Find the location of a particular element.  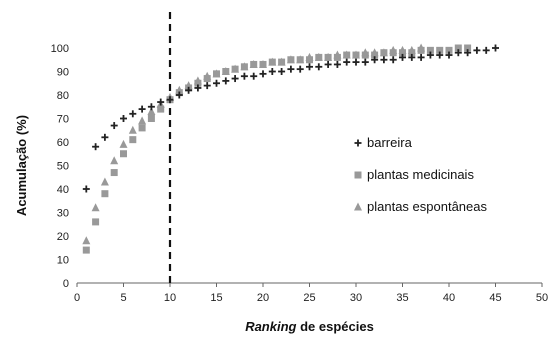

y-tick-label: 50 is located at coordinates (63, 167).